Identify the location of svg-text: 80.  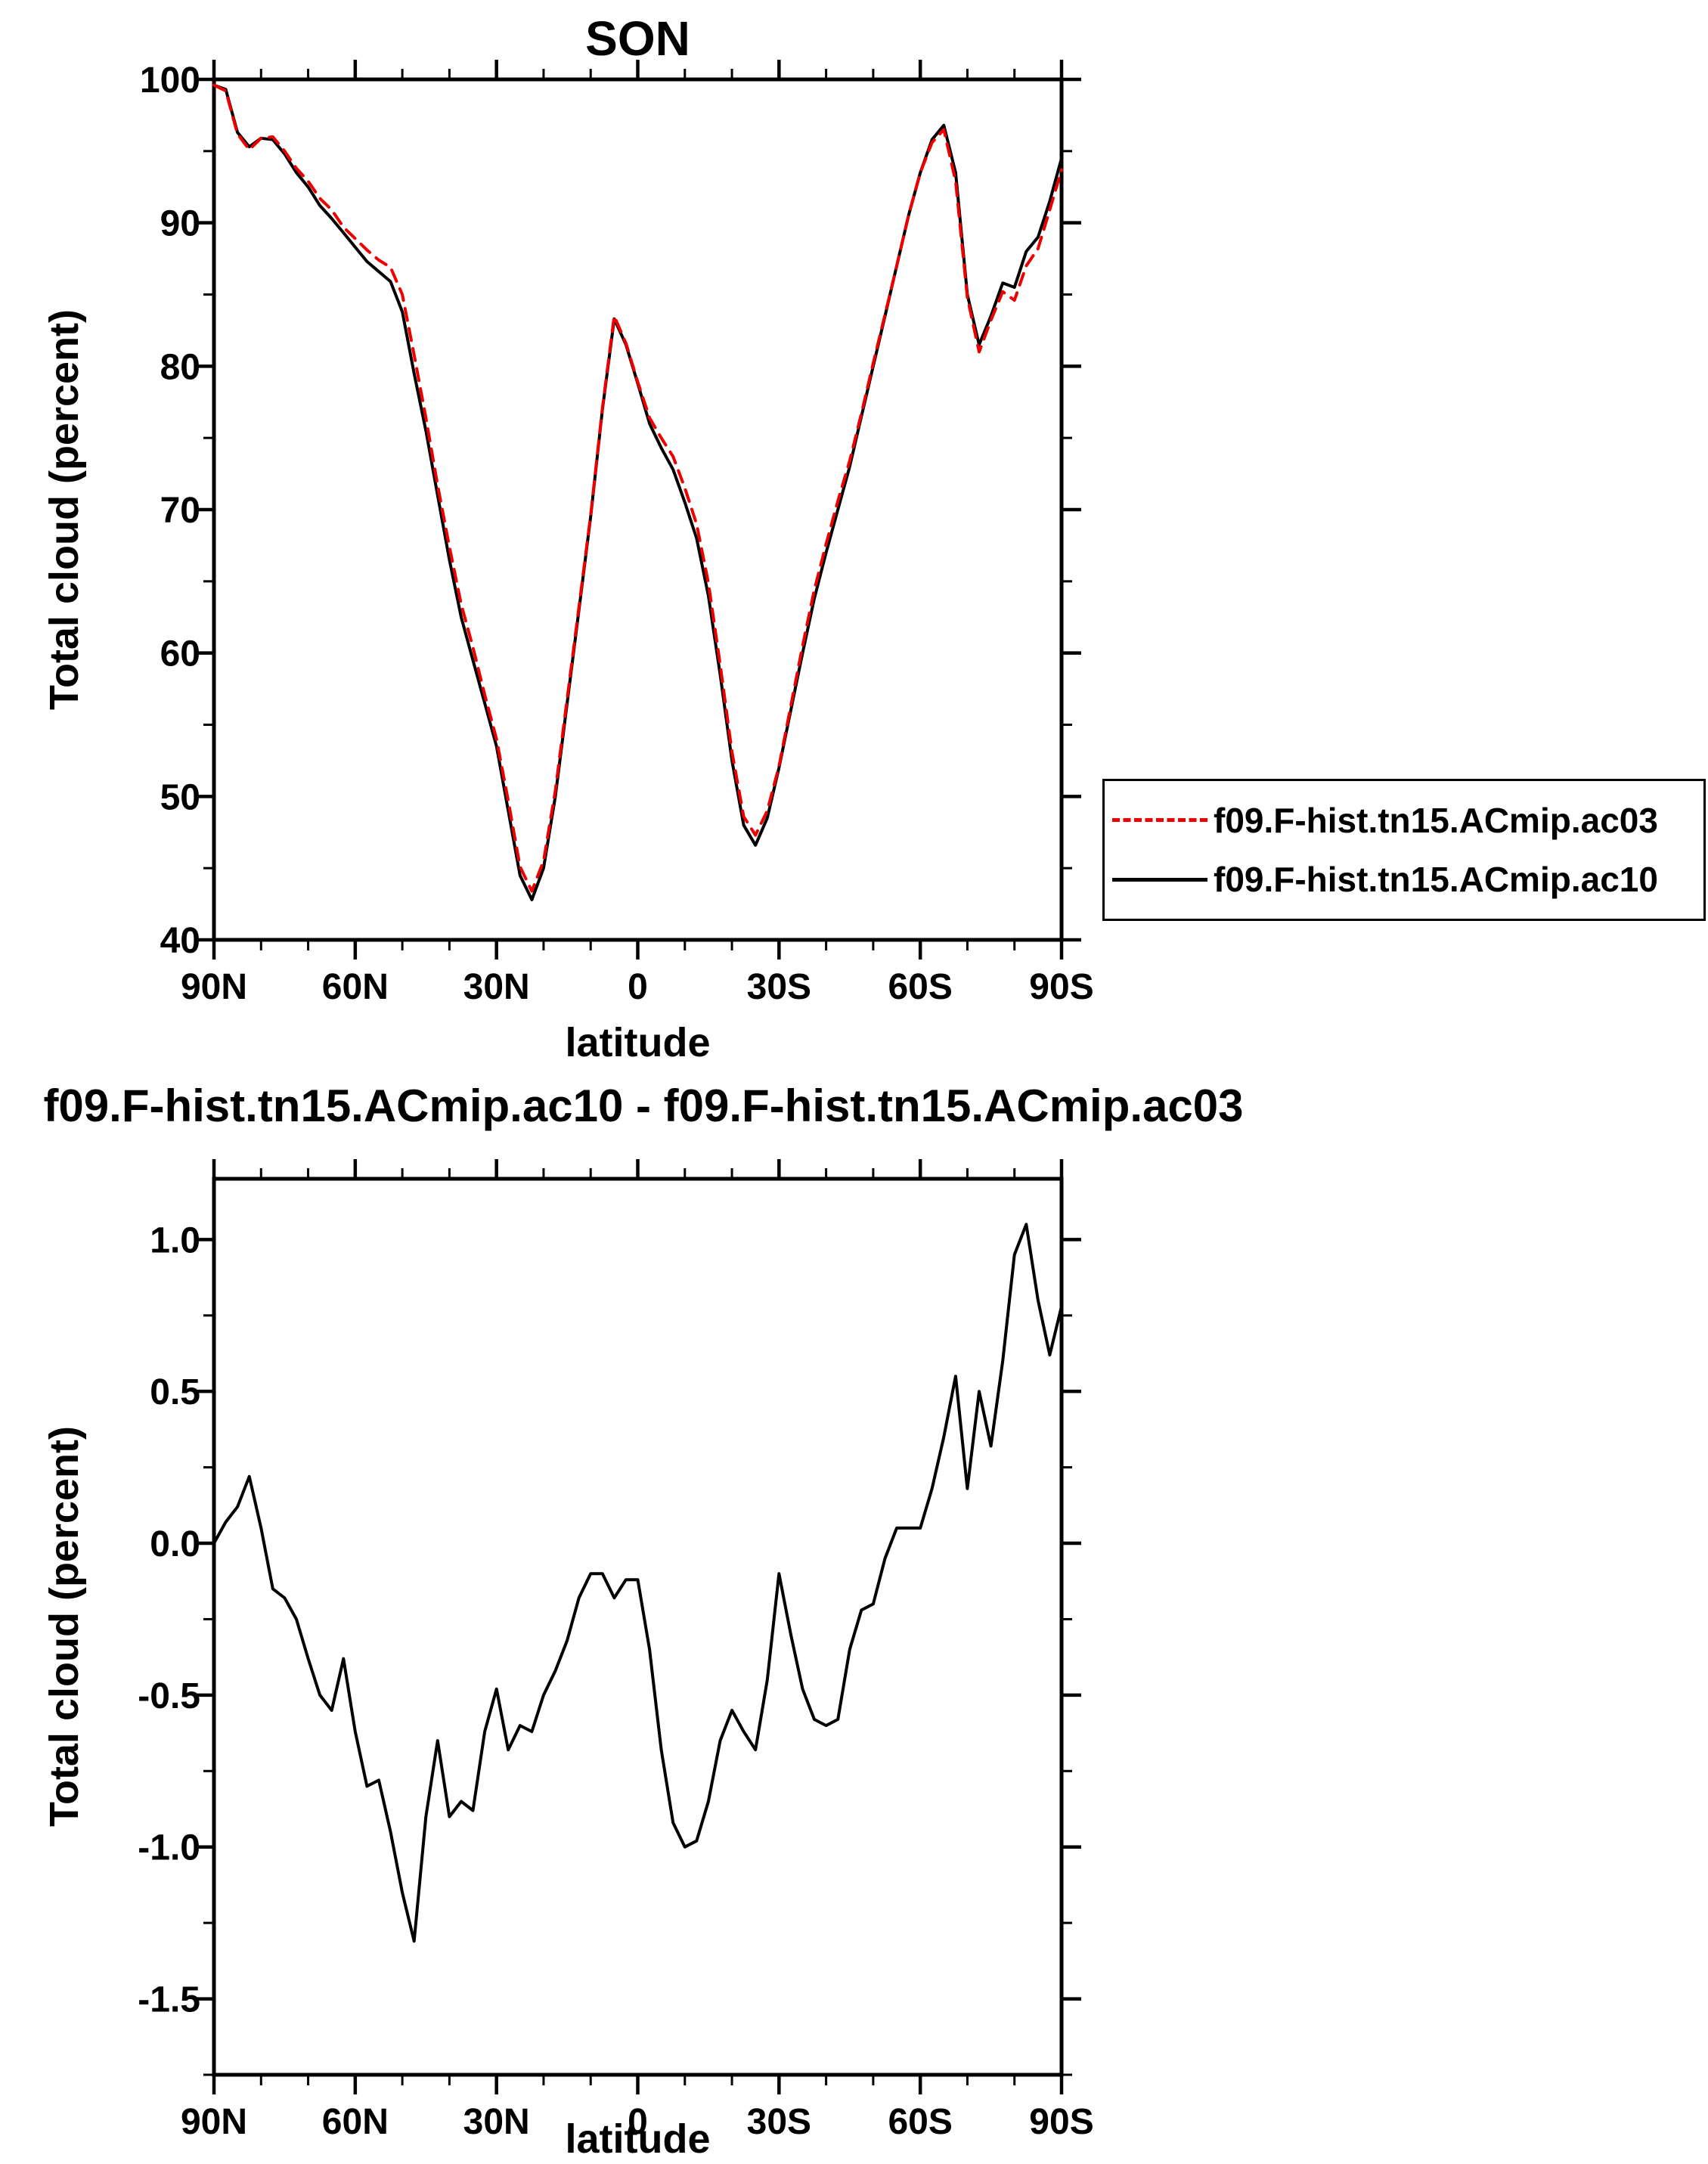
(180, 367).